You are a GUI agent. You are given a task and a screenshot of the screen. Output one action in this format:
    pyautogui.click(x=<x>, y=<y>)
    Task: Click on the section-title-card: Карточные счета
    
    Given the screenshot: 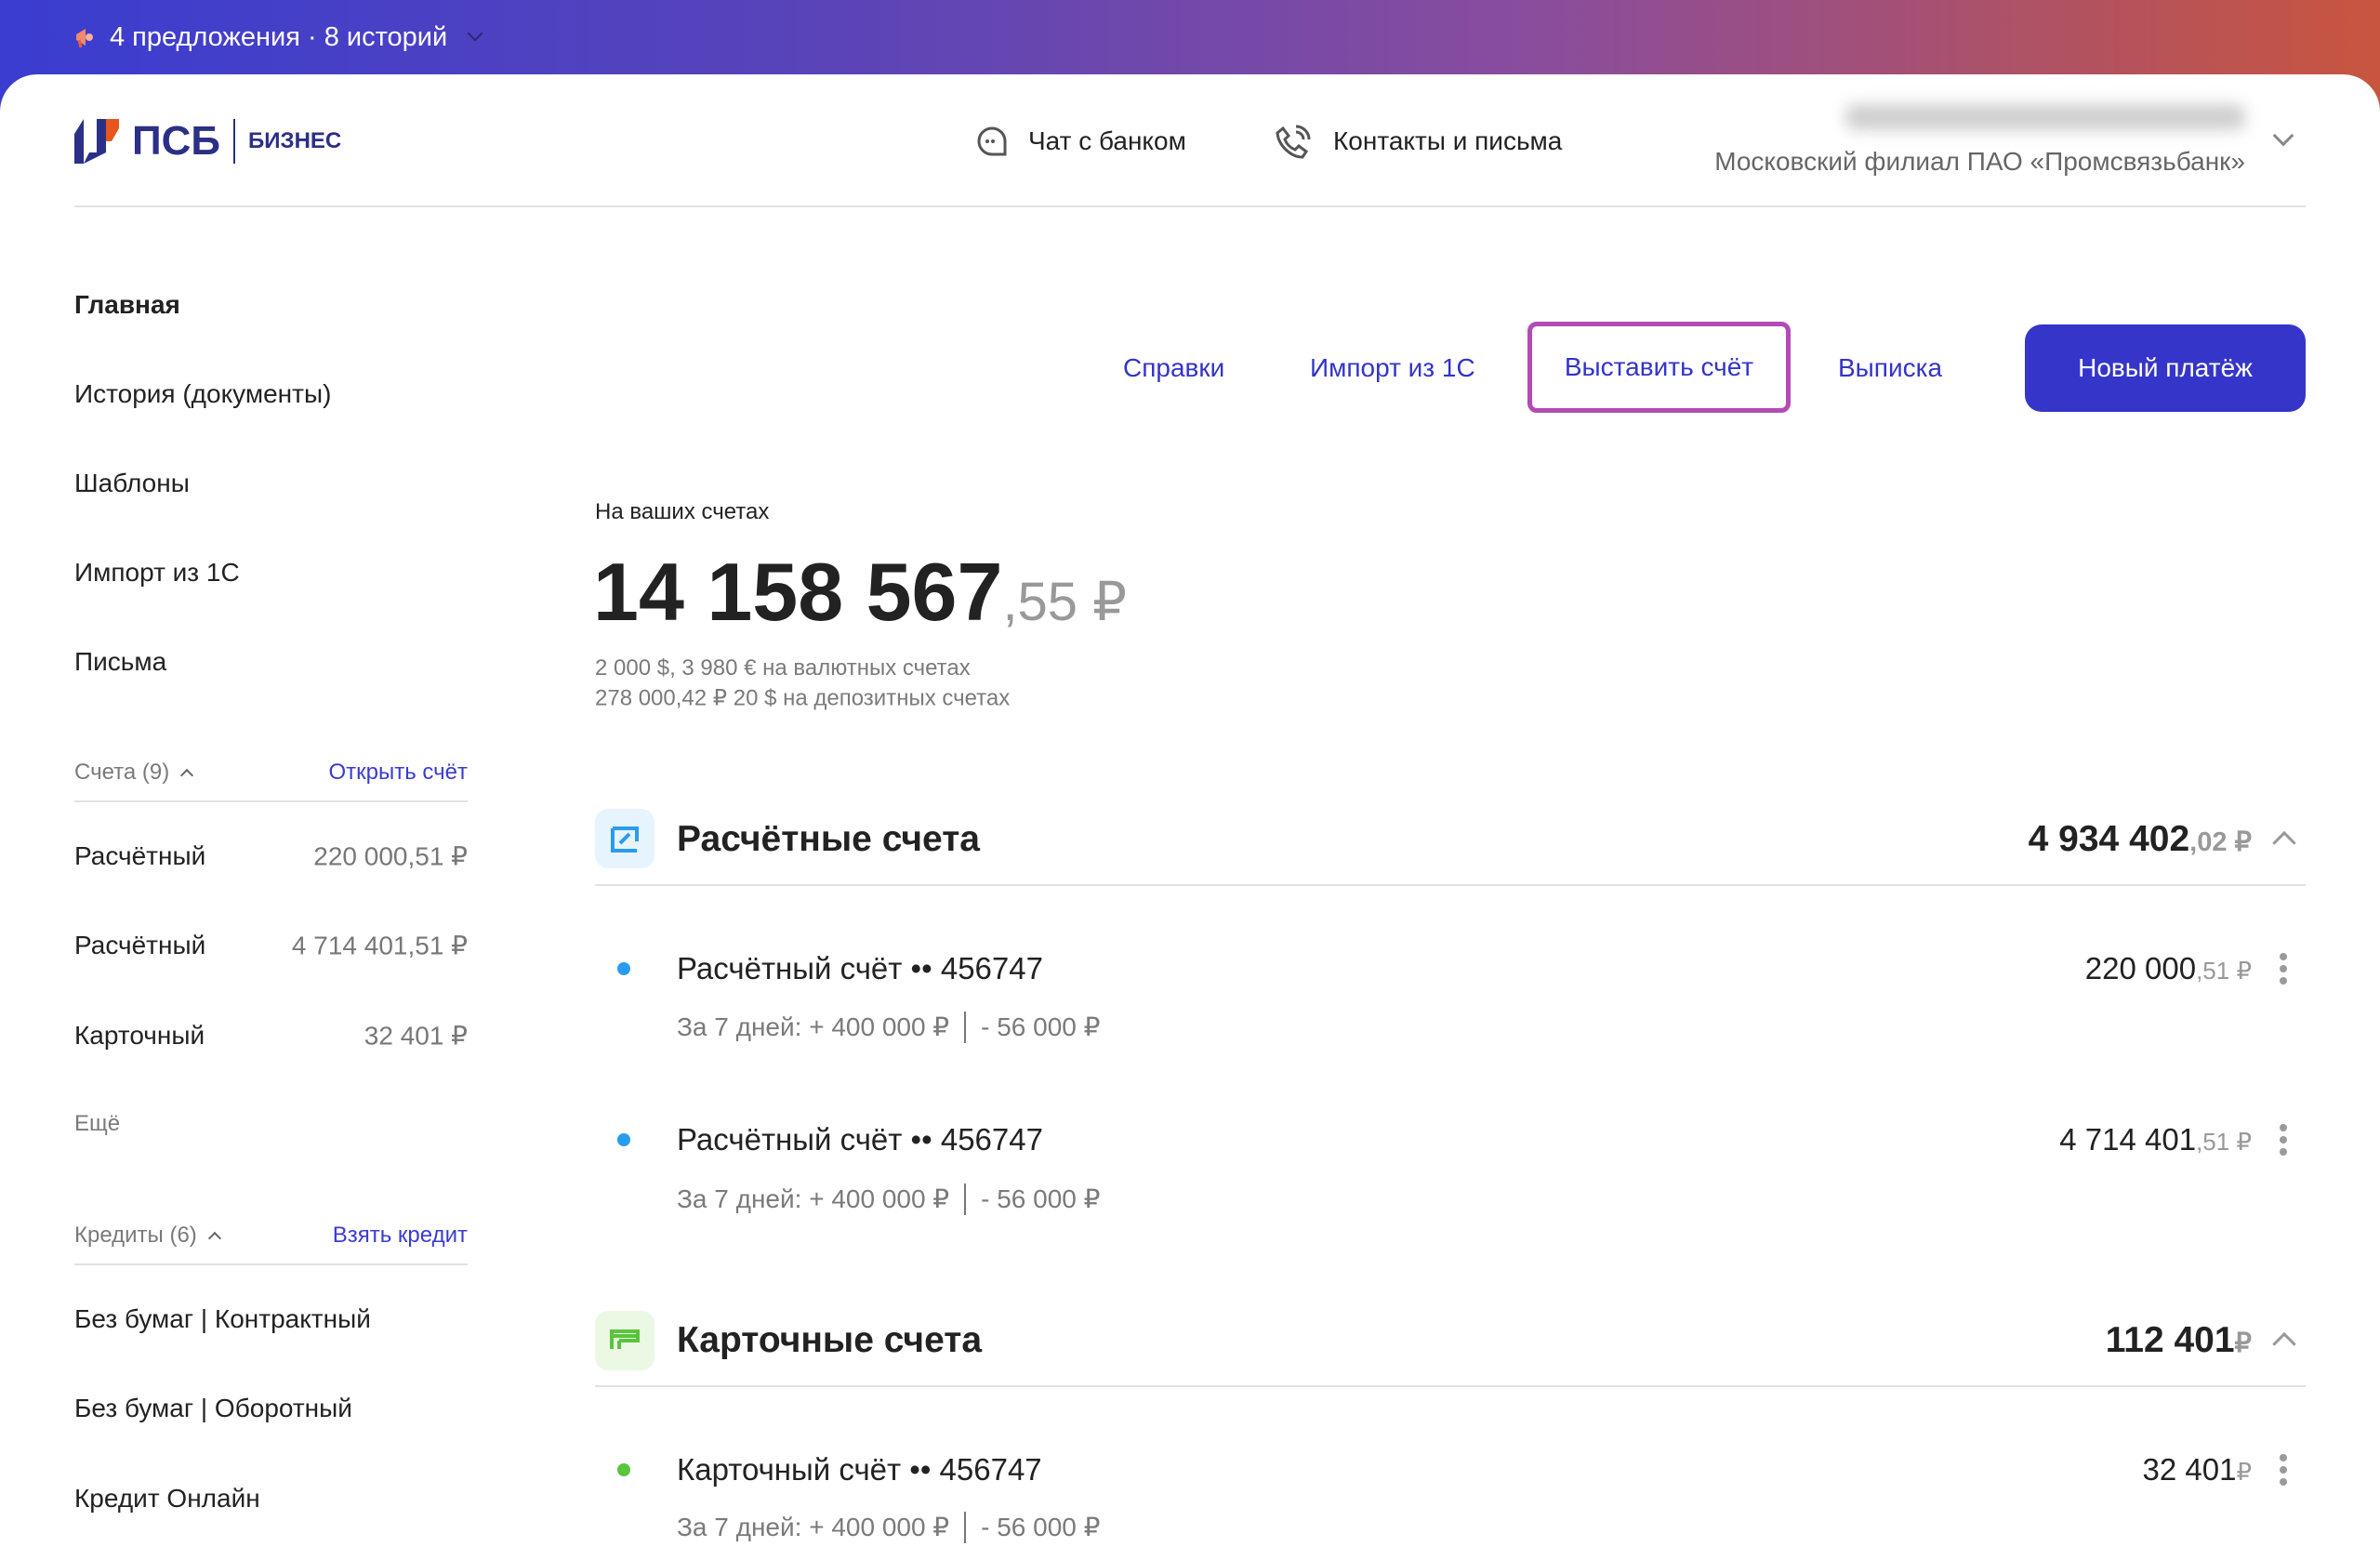 What is the action you would take?
    pyautogui.click(x=830, y=1340)
    